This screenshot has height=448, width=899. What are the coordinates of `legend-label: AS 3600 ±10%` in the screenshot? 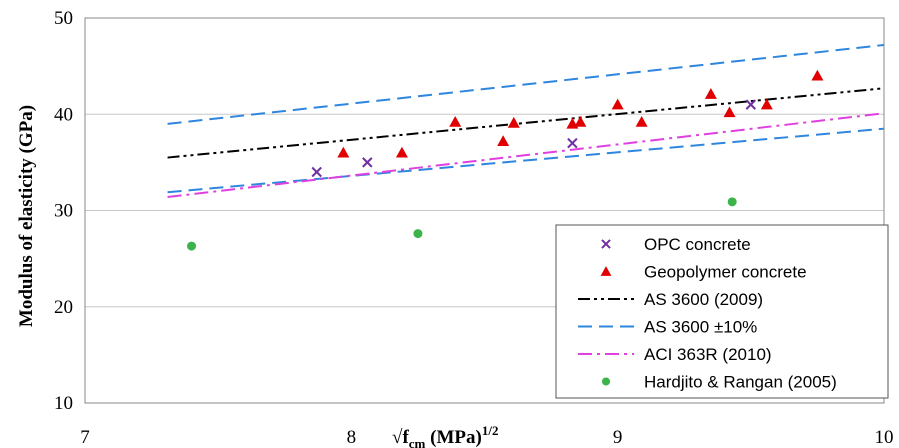 It's located at (700, 327).